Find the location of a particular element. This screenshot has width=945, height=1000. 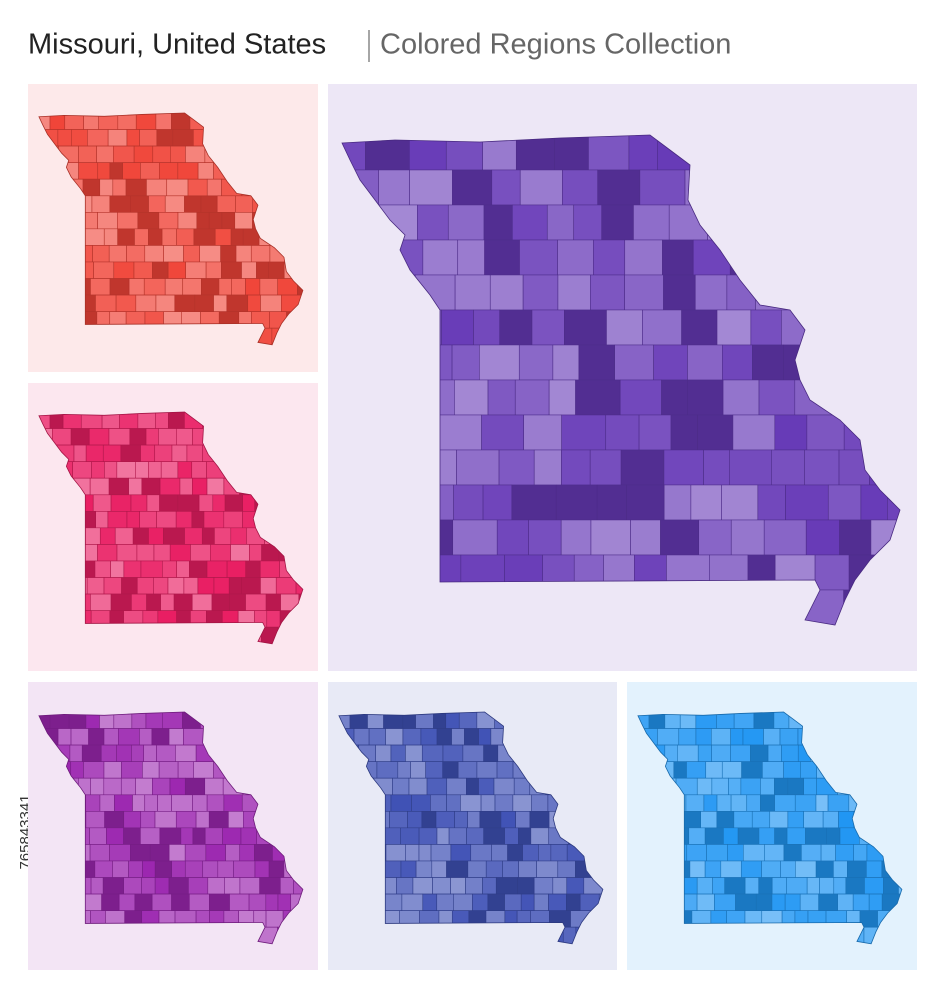

state-outline is located at coordinates (171, 528).